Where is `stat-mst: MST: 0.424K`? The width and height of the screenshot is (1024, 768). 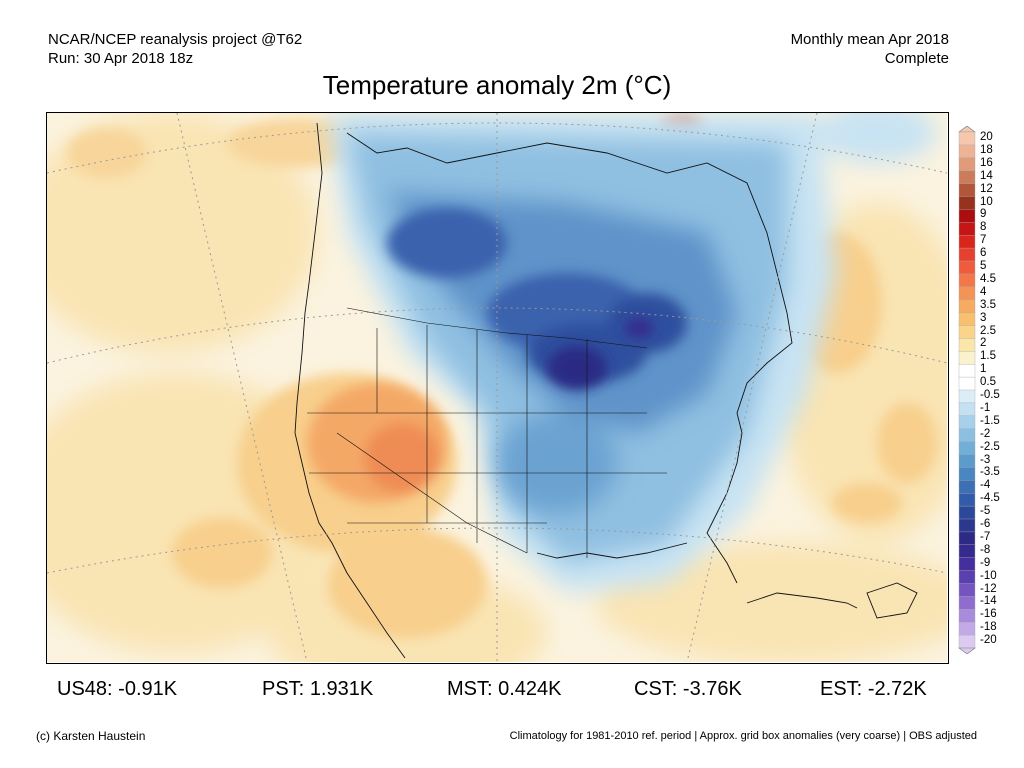
stat-mst: MST: 0.424K is located at coordinates (504, 689).